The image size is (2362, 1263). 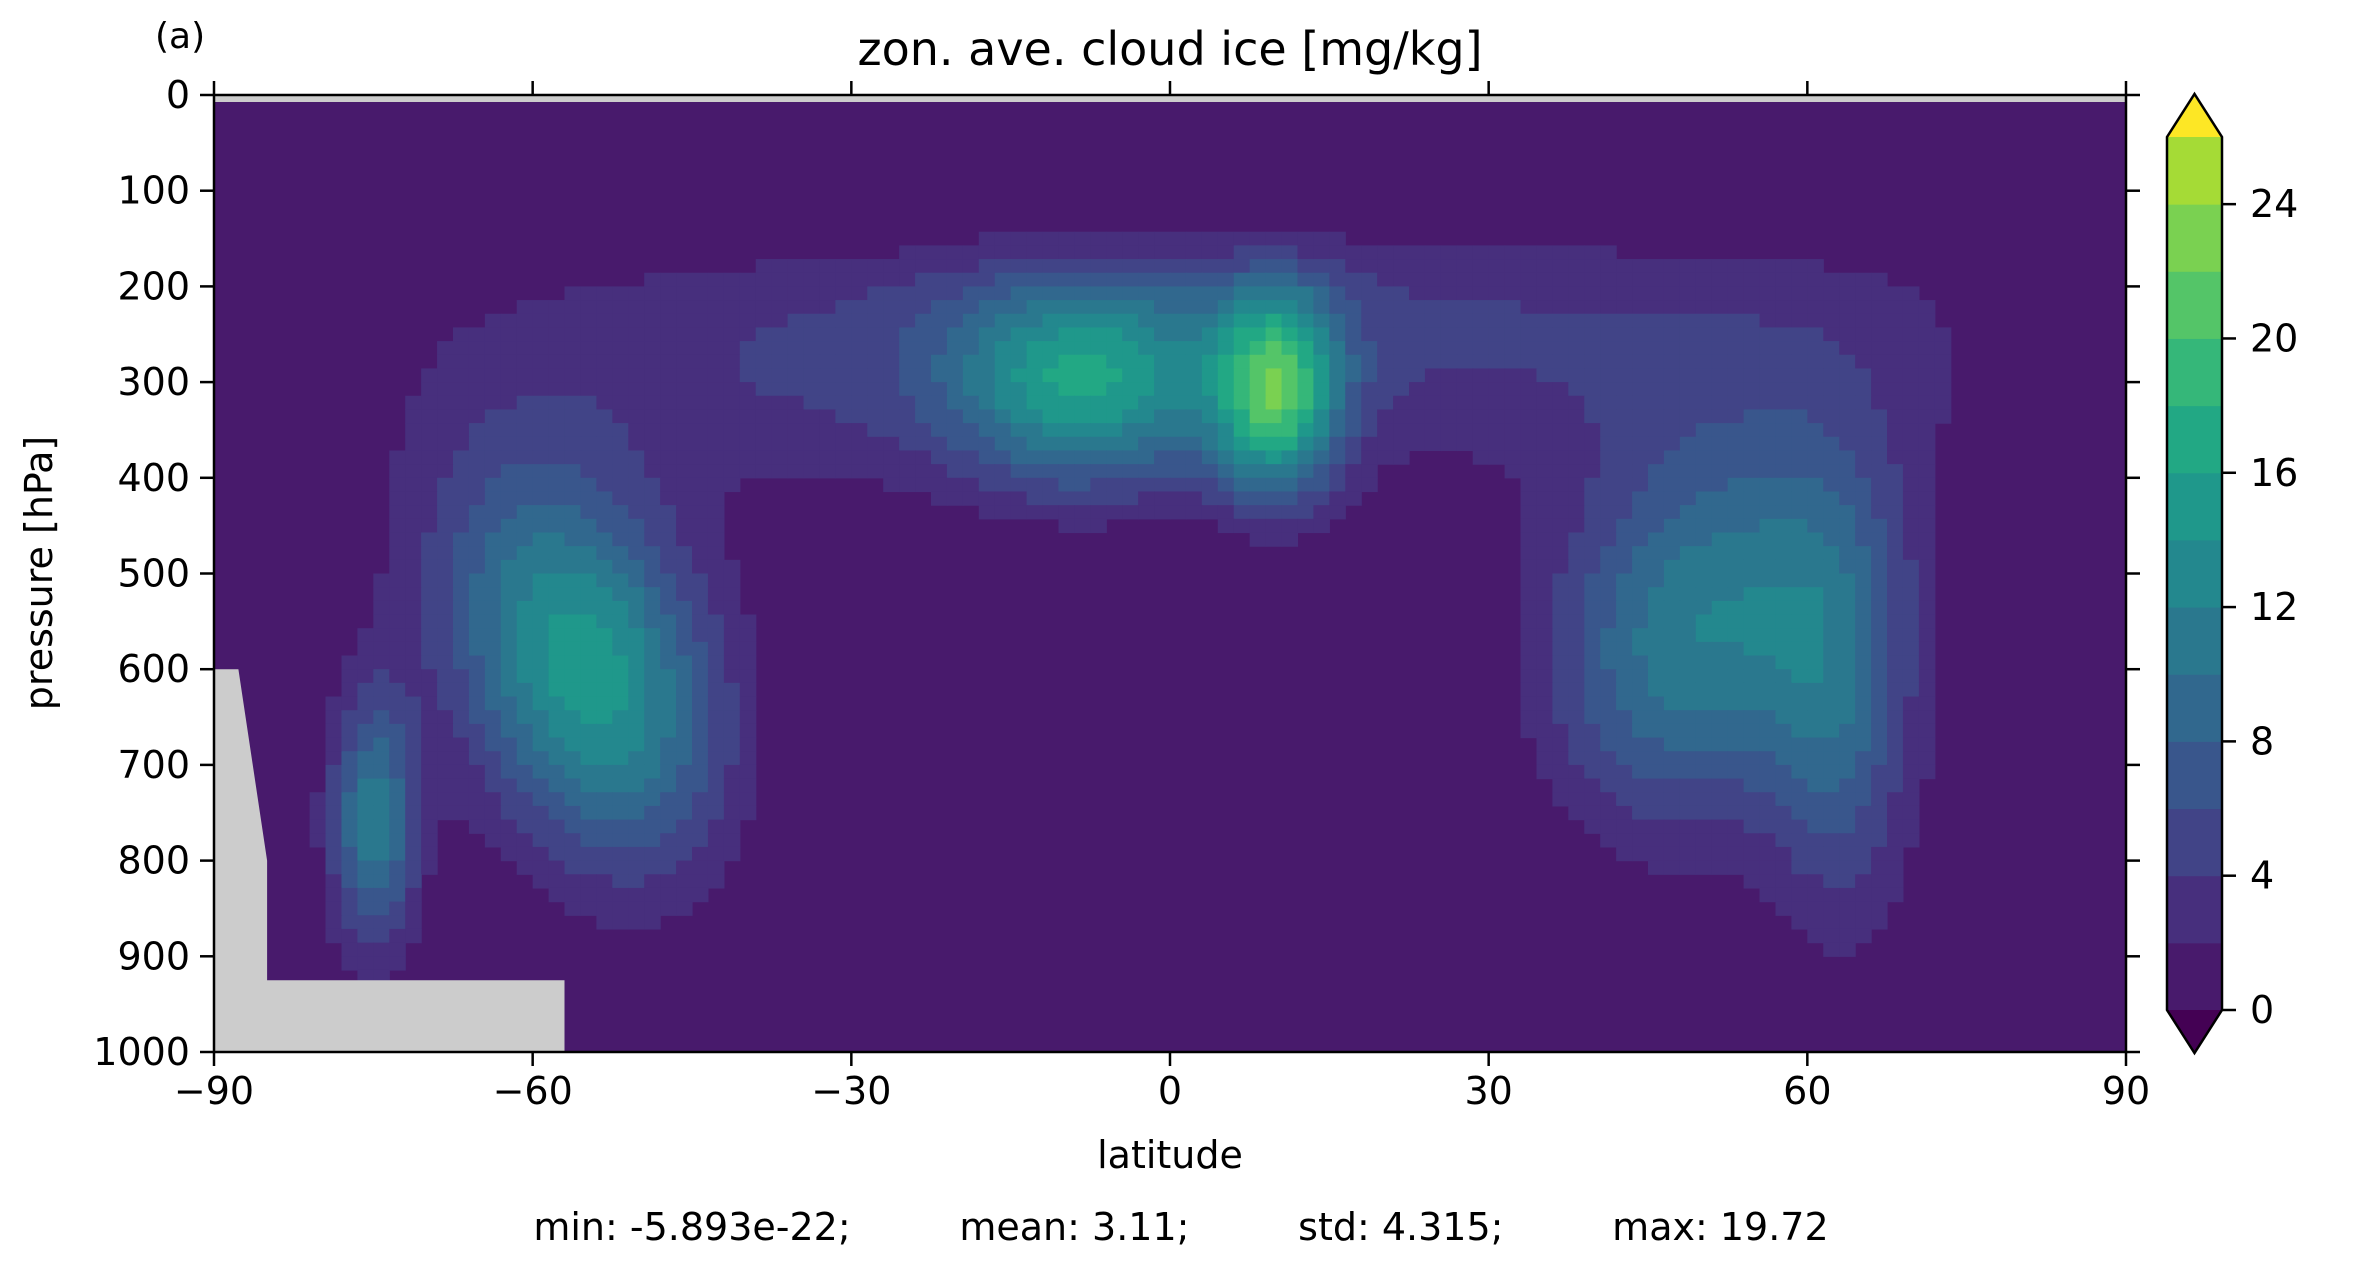 What do you see at coordinates (153, 286) in the screenshot?
I see `y-tick-label: 200` at bounding box center [153, 286].